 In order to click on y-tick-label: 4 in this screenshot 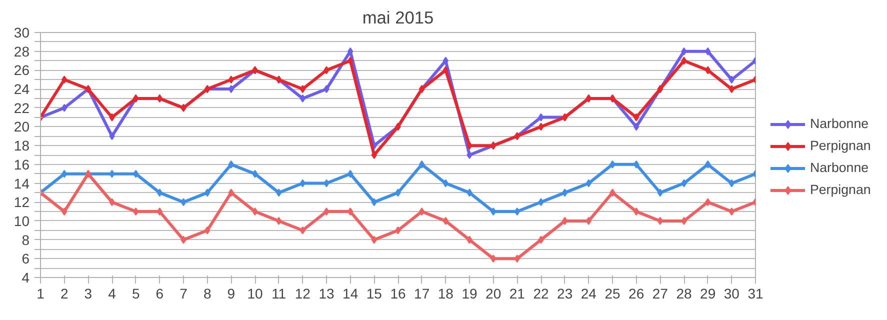, I will do `click(26, 278)`.